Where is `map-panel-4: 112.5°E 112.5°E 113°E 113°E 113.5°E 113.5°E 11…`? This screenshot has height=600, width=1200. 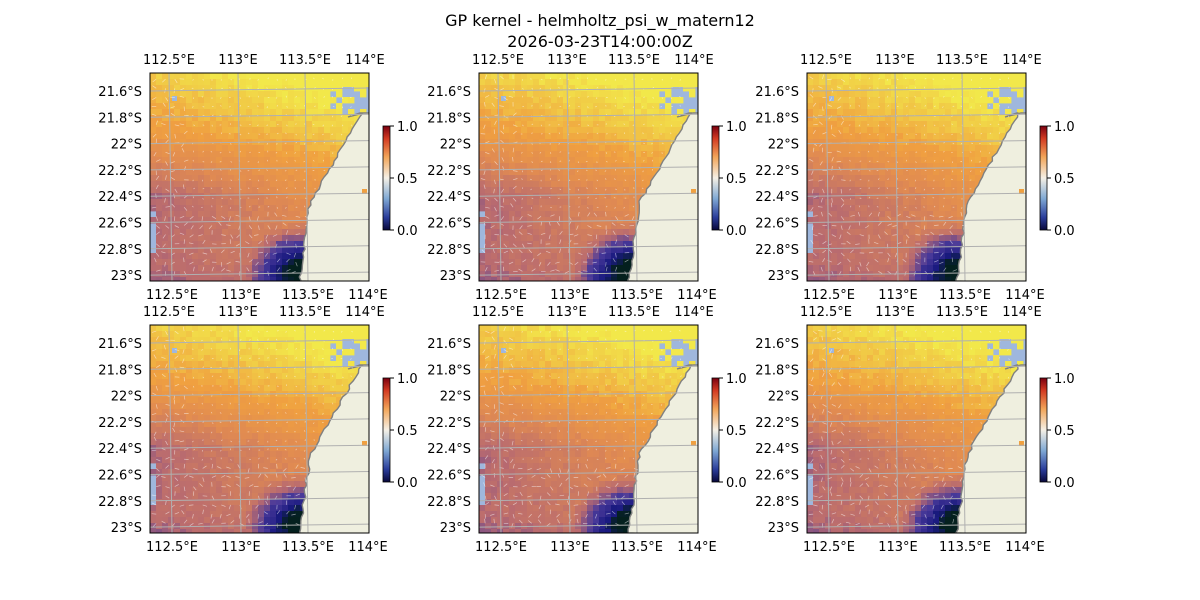
map-panel-4: 112.5°E 112.5°E 113°E 113°E 113.5°E 113.5°E 11… is located at coordinates (257, 430).